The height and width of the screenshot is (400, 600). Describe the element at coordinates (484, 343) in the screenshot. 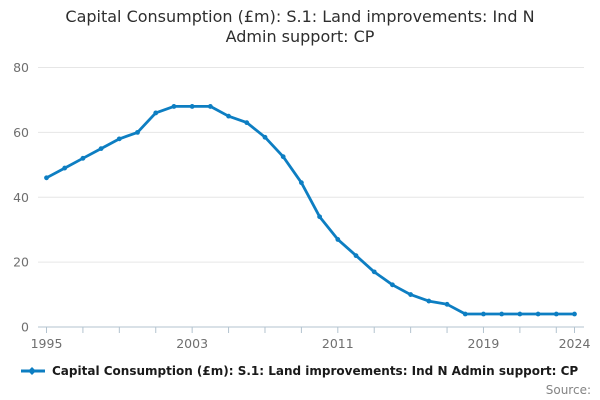

I see `x-tick-label: 2019` at that location.